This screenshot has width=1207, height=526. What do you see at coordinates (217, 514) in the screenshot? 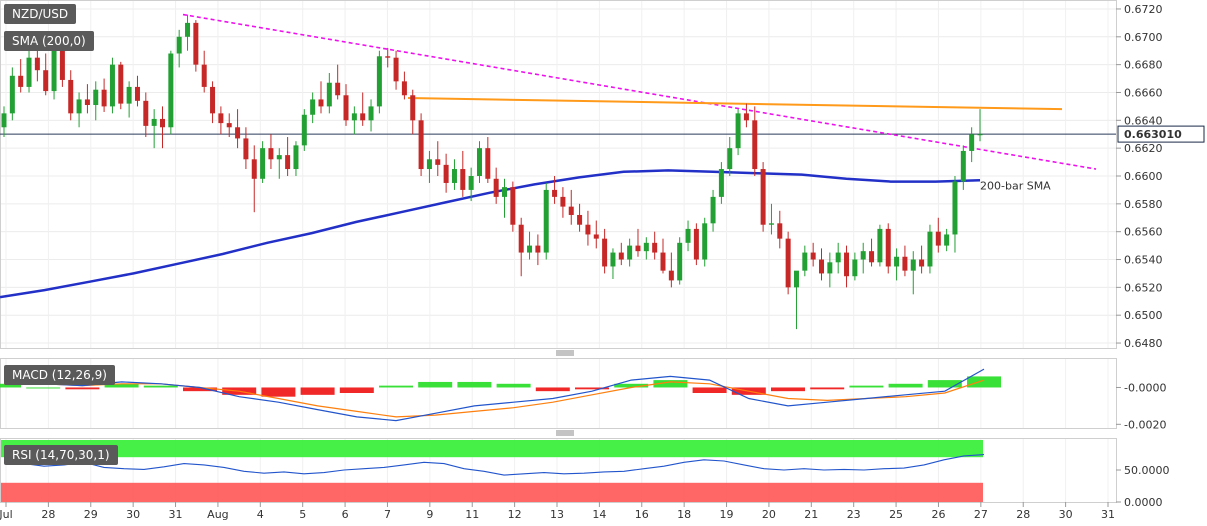
I see `time-tick-label: Aug` at bounding box center [217, 514].